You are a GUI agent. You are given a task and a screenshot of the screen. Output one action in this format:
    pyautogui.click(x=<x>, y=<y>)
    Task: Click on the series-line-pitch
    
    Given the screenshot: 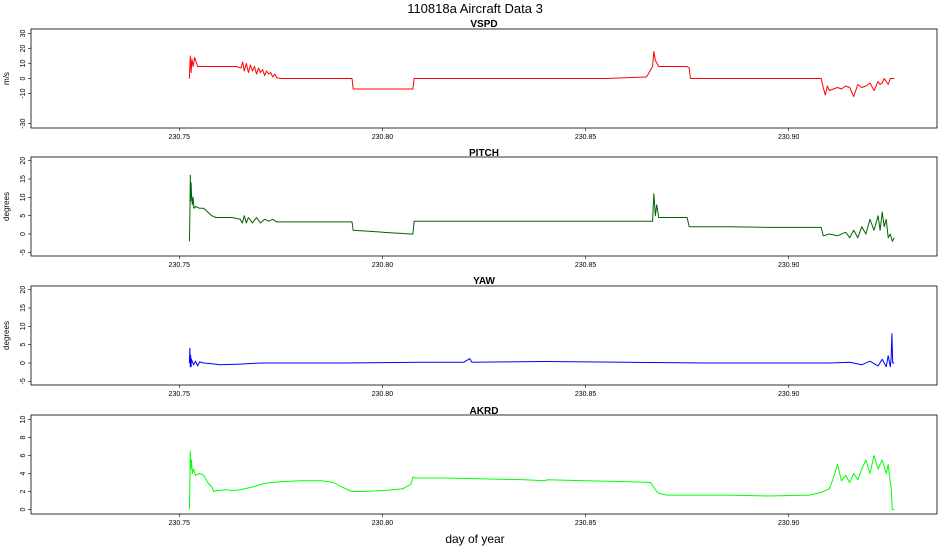 What is the action you would take?
    pyautogui.click(x=541, y=208)
    